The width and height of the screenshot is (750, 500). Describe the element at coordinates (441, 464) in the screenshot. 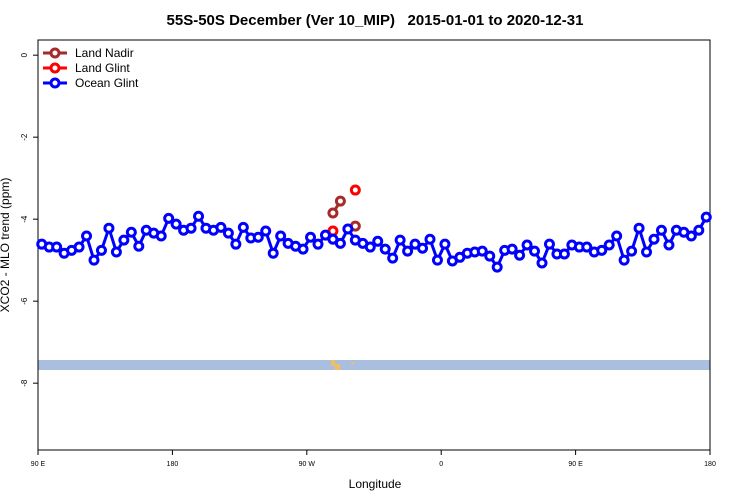

I see `x-tick-label: 0` at that location.